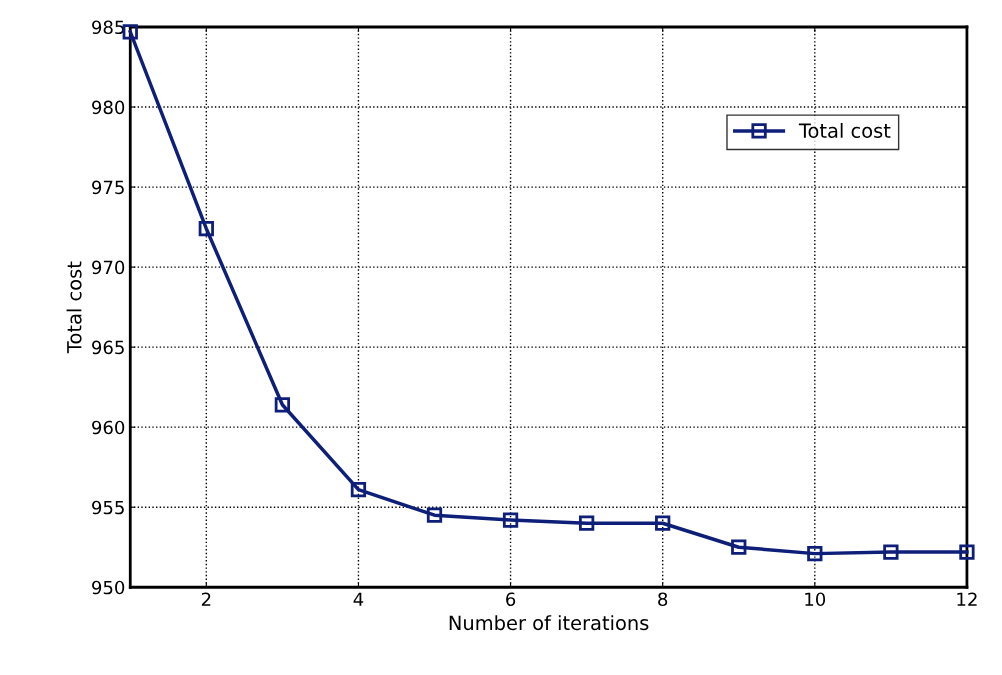 This screenshot has width=1002, height=675. I want to click on x-tick-label: 8, so click(663, 599).